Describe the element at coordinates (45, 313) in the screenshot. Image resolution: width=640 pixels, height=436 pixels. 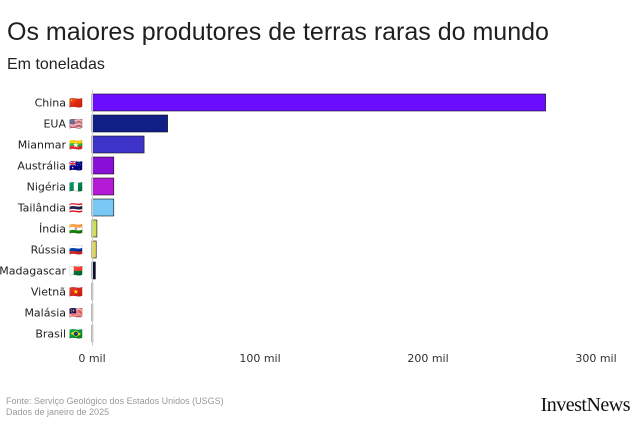
I see `category-label: Malásia` at that location.